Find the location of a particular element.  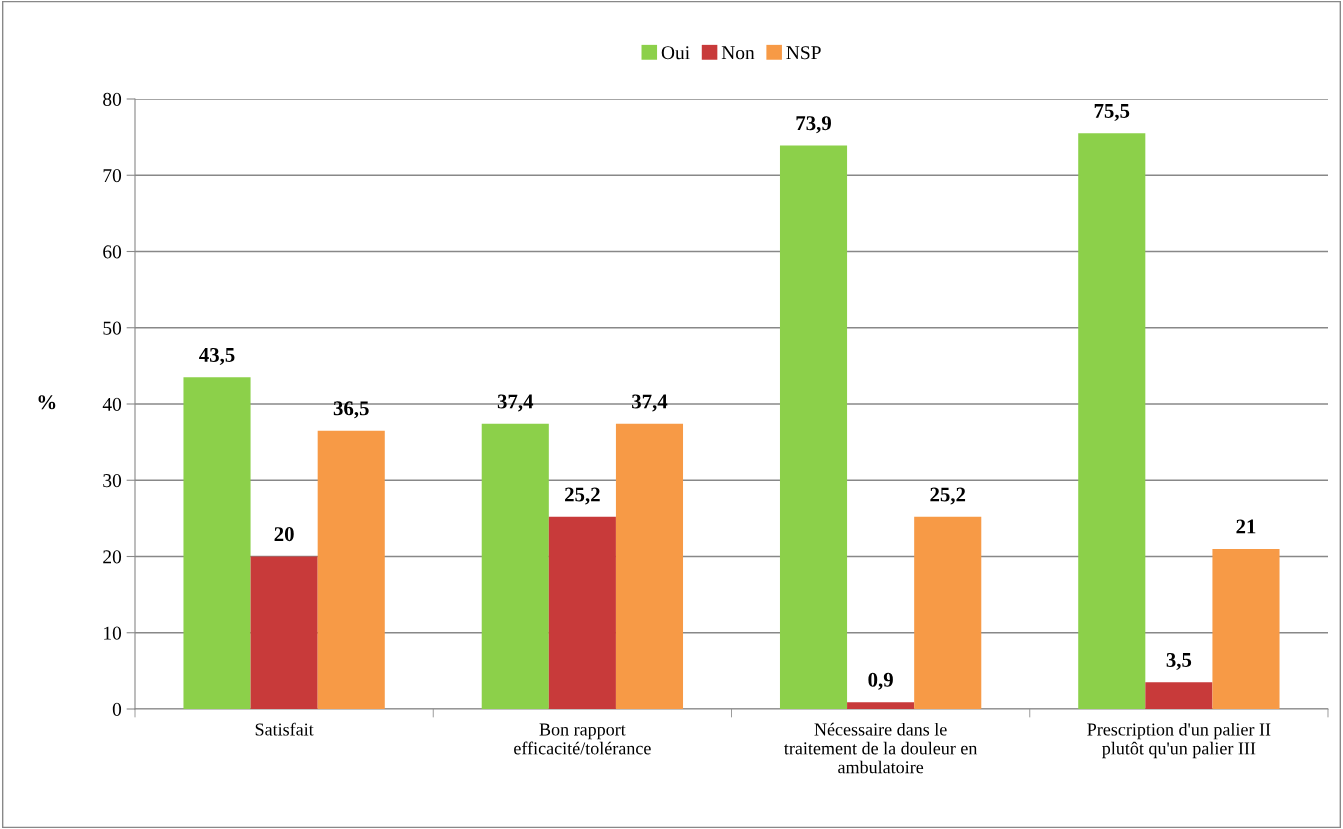

y-axis-title: % is located at coordinates (47, 402).